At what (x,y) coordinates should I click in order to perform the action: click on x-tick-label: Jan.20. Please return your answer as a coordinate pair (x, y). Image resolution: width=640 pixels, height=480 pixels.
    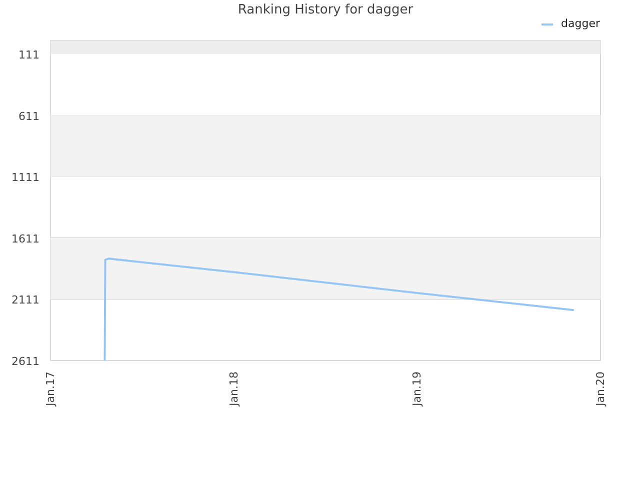
    Looking at the image, I should click on (600, 389).